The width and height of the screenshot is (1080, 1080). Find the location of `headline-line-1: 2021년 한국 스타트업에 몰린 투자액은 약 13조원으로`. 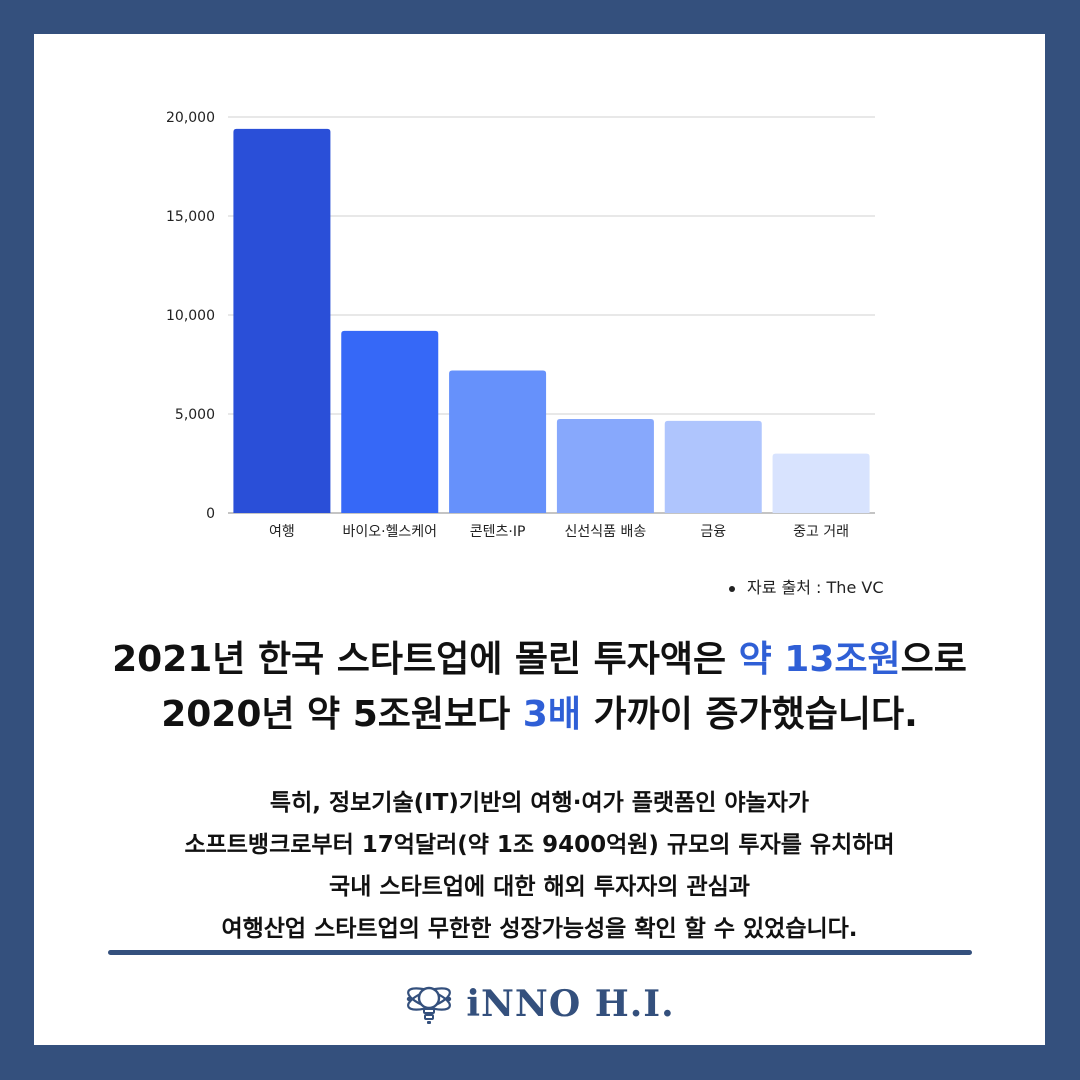

headline-line-1: 2021년 한국 스타트업에 몰린 투자액은 약 13조원으로 is located at coordinates (539, 659).